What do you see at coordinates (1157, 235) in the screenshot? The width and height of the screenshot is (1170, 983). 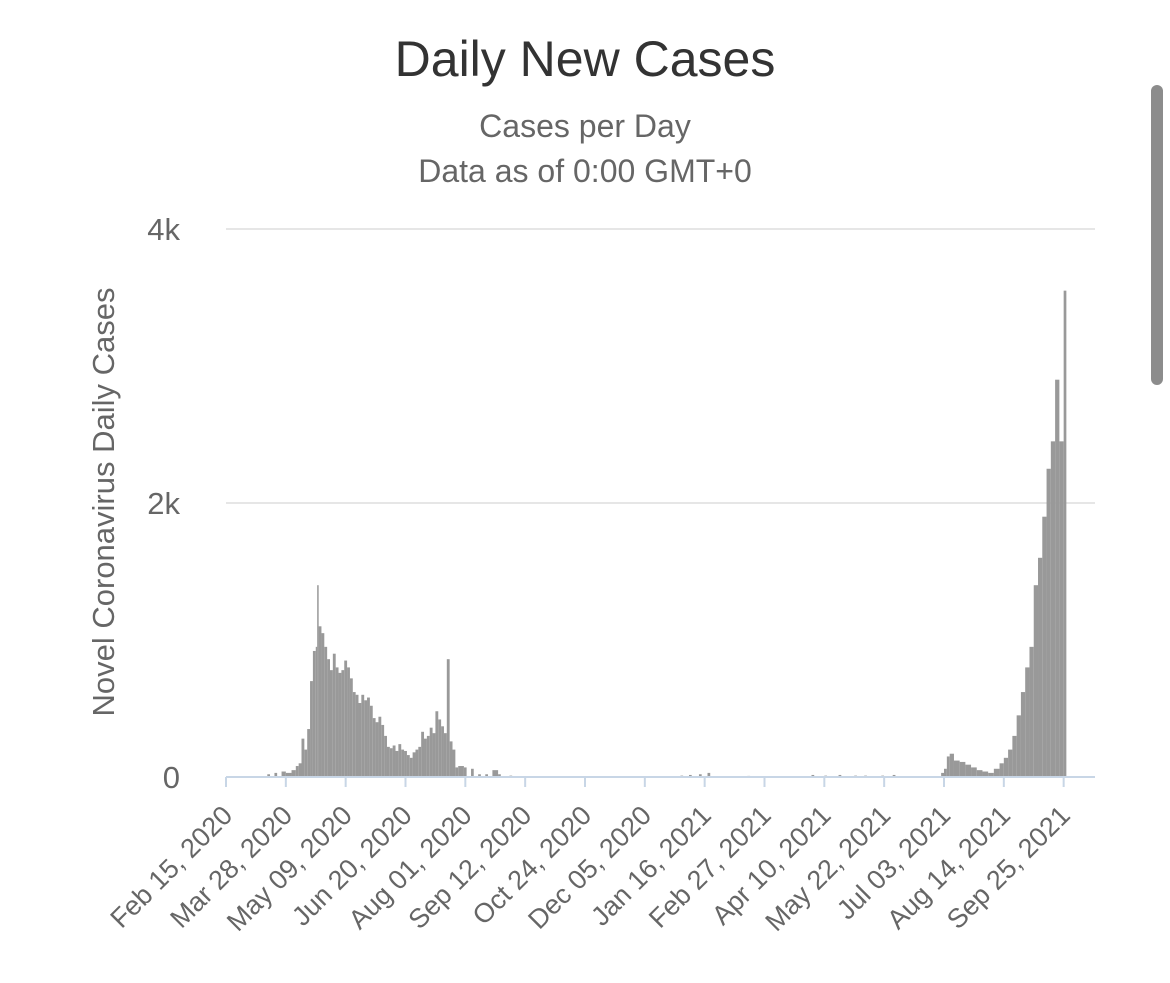 I see `scrollbar-thumb` at bounding box center [1157, 235].